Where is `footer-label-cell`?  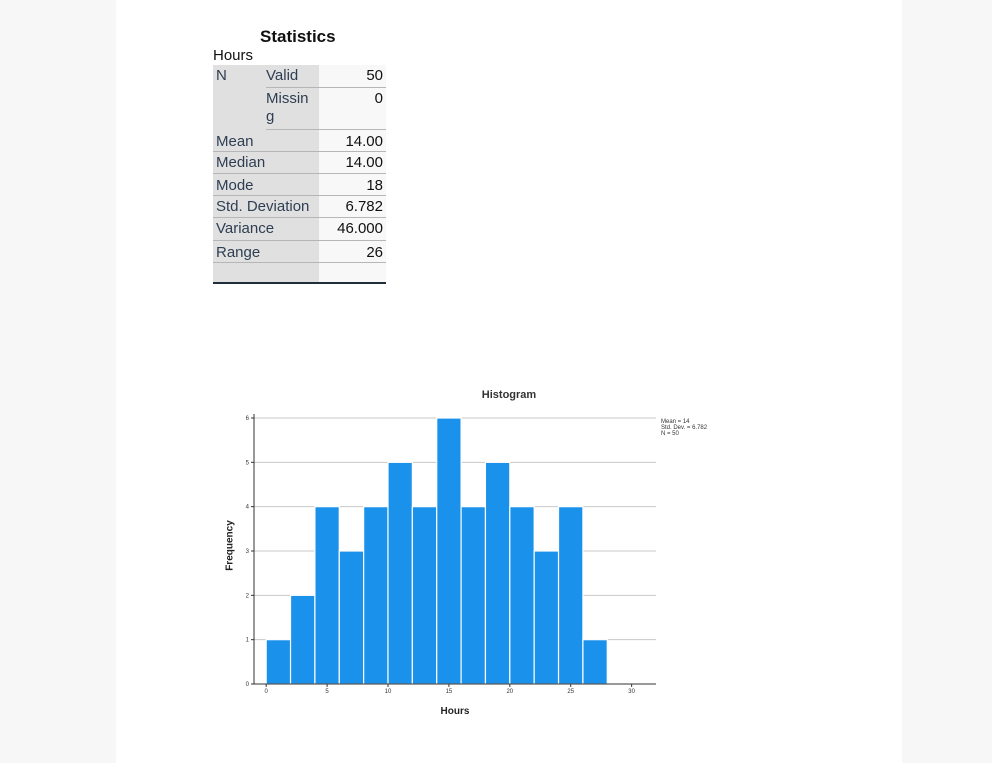 footer-label-cell is located at coordinates (266, 272).